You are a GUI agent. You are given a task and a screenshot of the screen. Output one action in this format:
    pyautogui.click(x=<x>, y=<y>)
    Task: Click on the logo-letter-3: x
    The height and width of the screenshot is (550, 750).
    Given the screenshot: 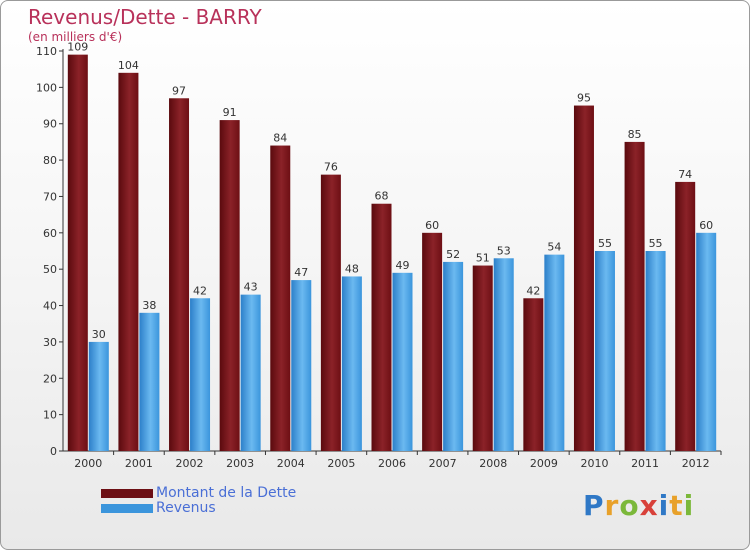 What is the action you would take?
    pyautogui.click(x=649, y=505)
    